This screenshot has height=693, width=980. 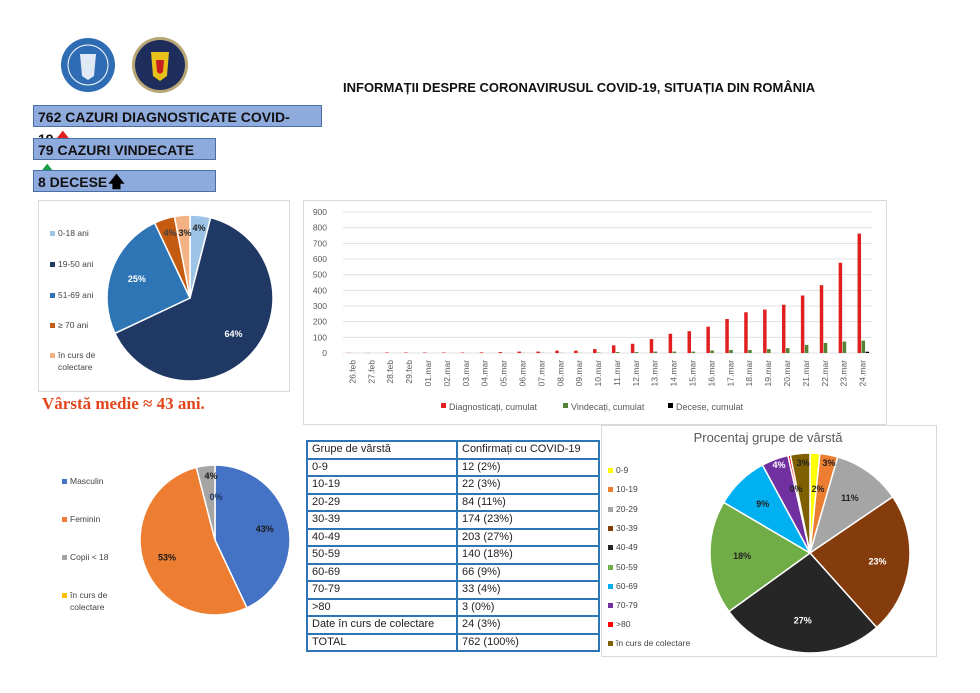 What do you see at coordinates (73, 182) in the screenshot?
I see `kpi-deaths-label: 8 DECESE` at bounding box center [73, 182].